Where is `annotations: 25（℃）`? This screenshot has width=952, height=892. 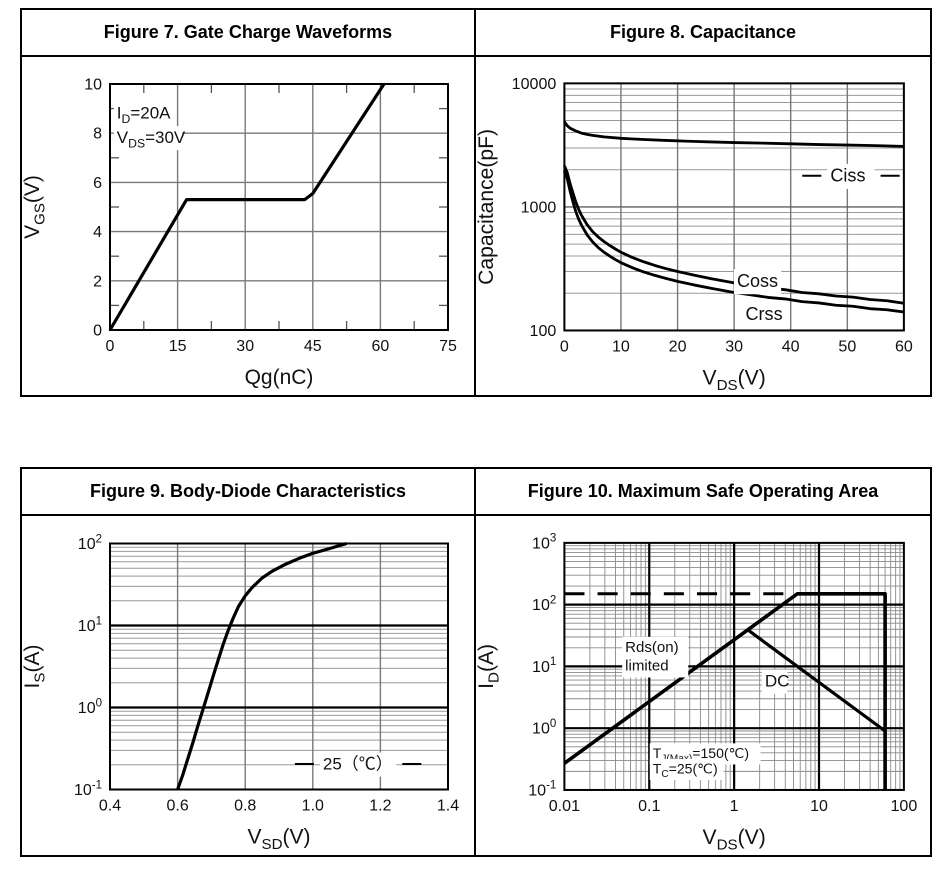
annotations: 25（℃） is located at coordinates (358, 764).